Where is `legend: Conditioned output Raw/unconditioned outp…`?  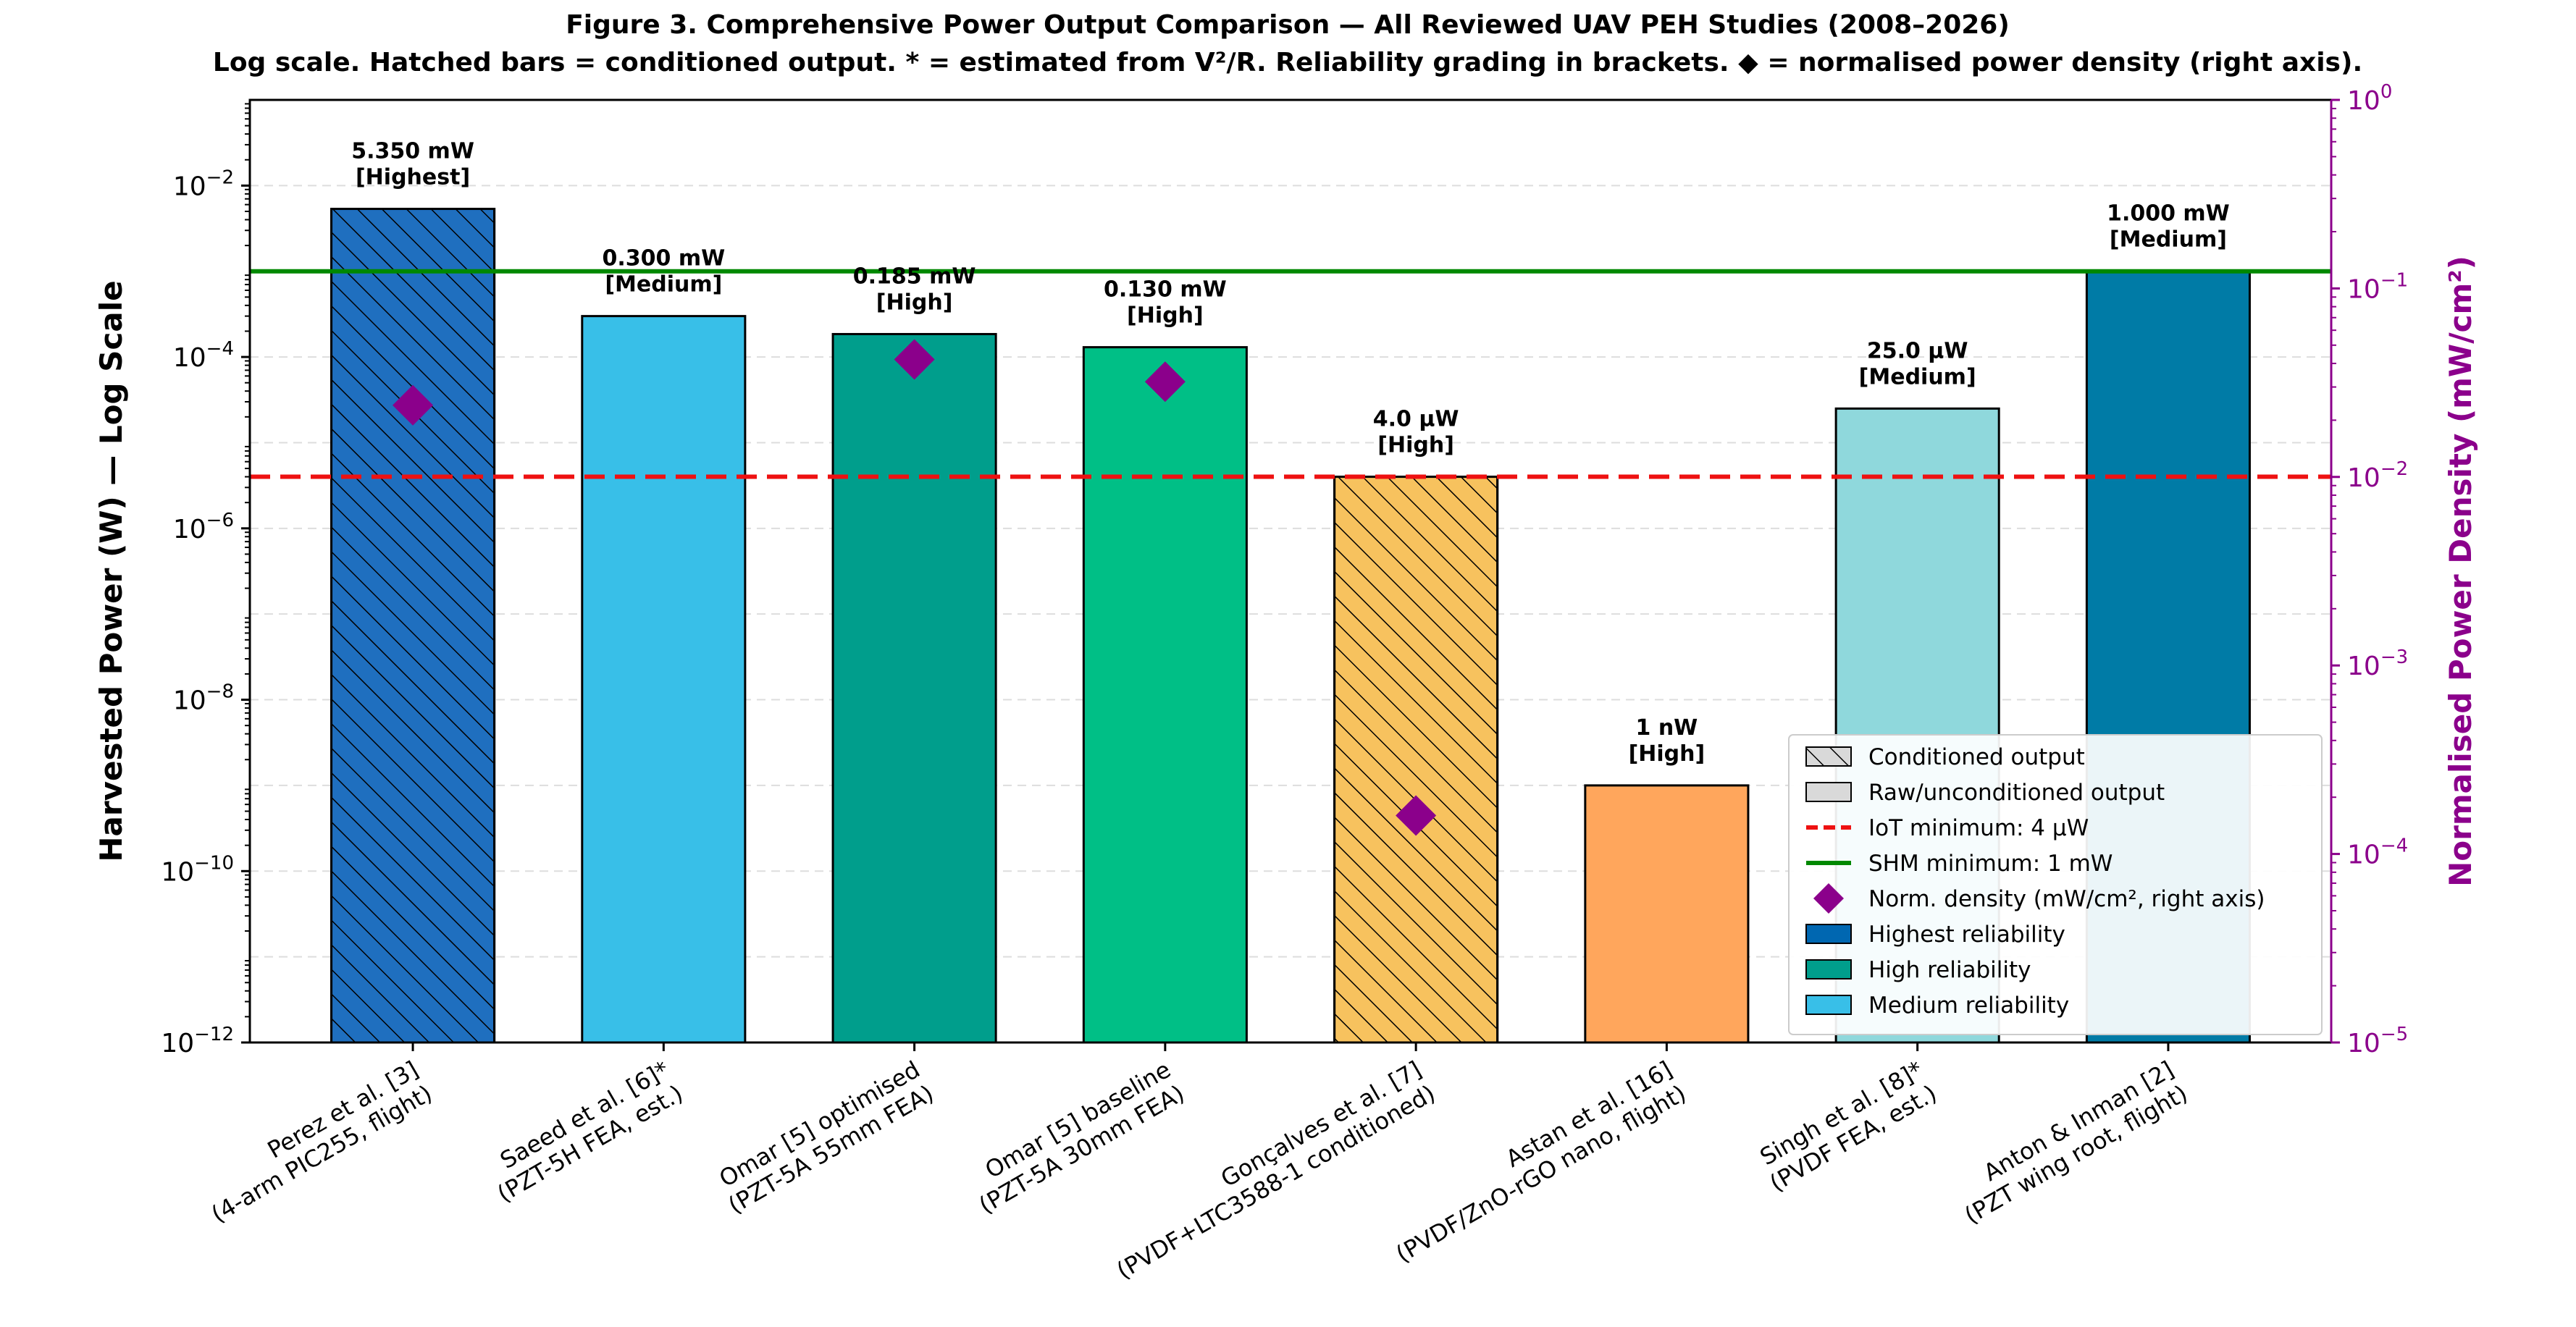
legend: Conditioned output Raw/unconditioned outp… is located at coordinates (2055, 884).